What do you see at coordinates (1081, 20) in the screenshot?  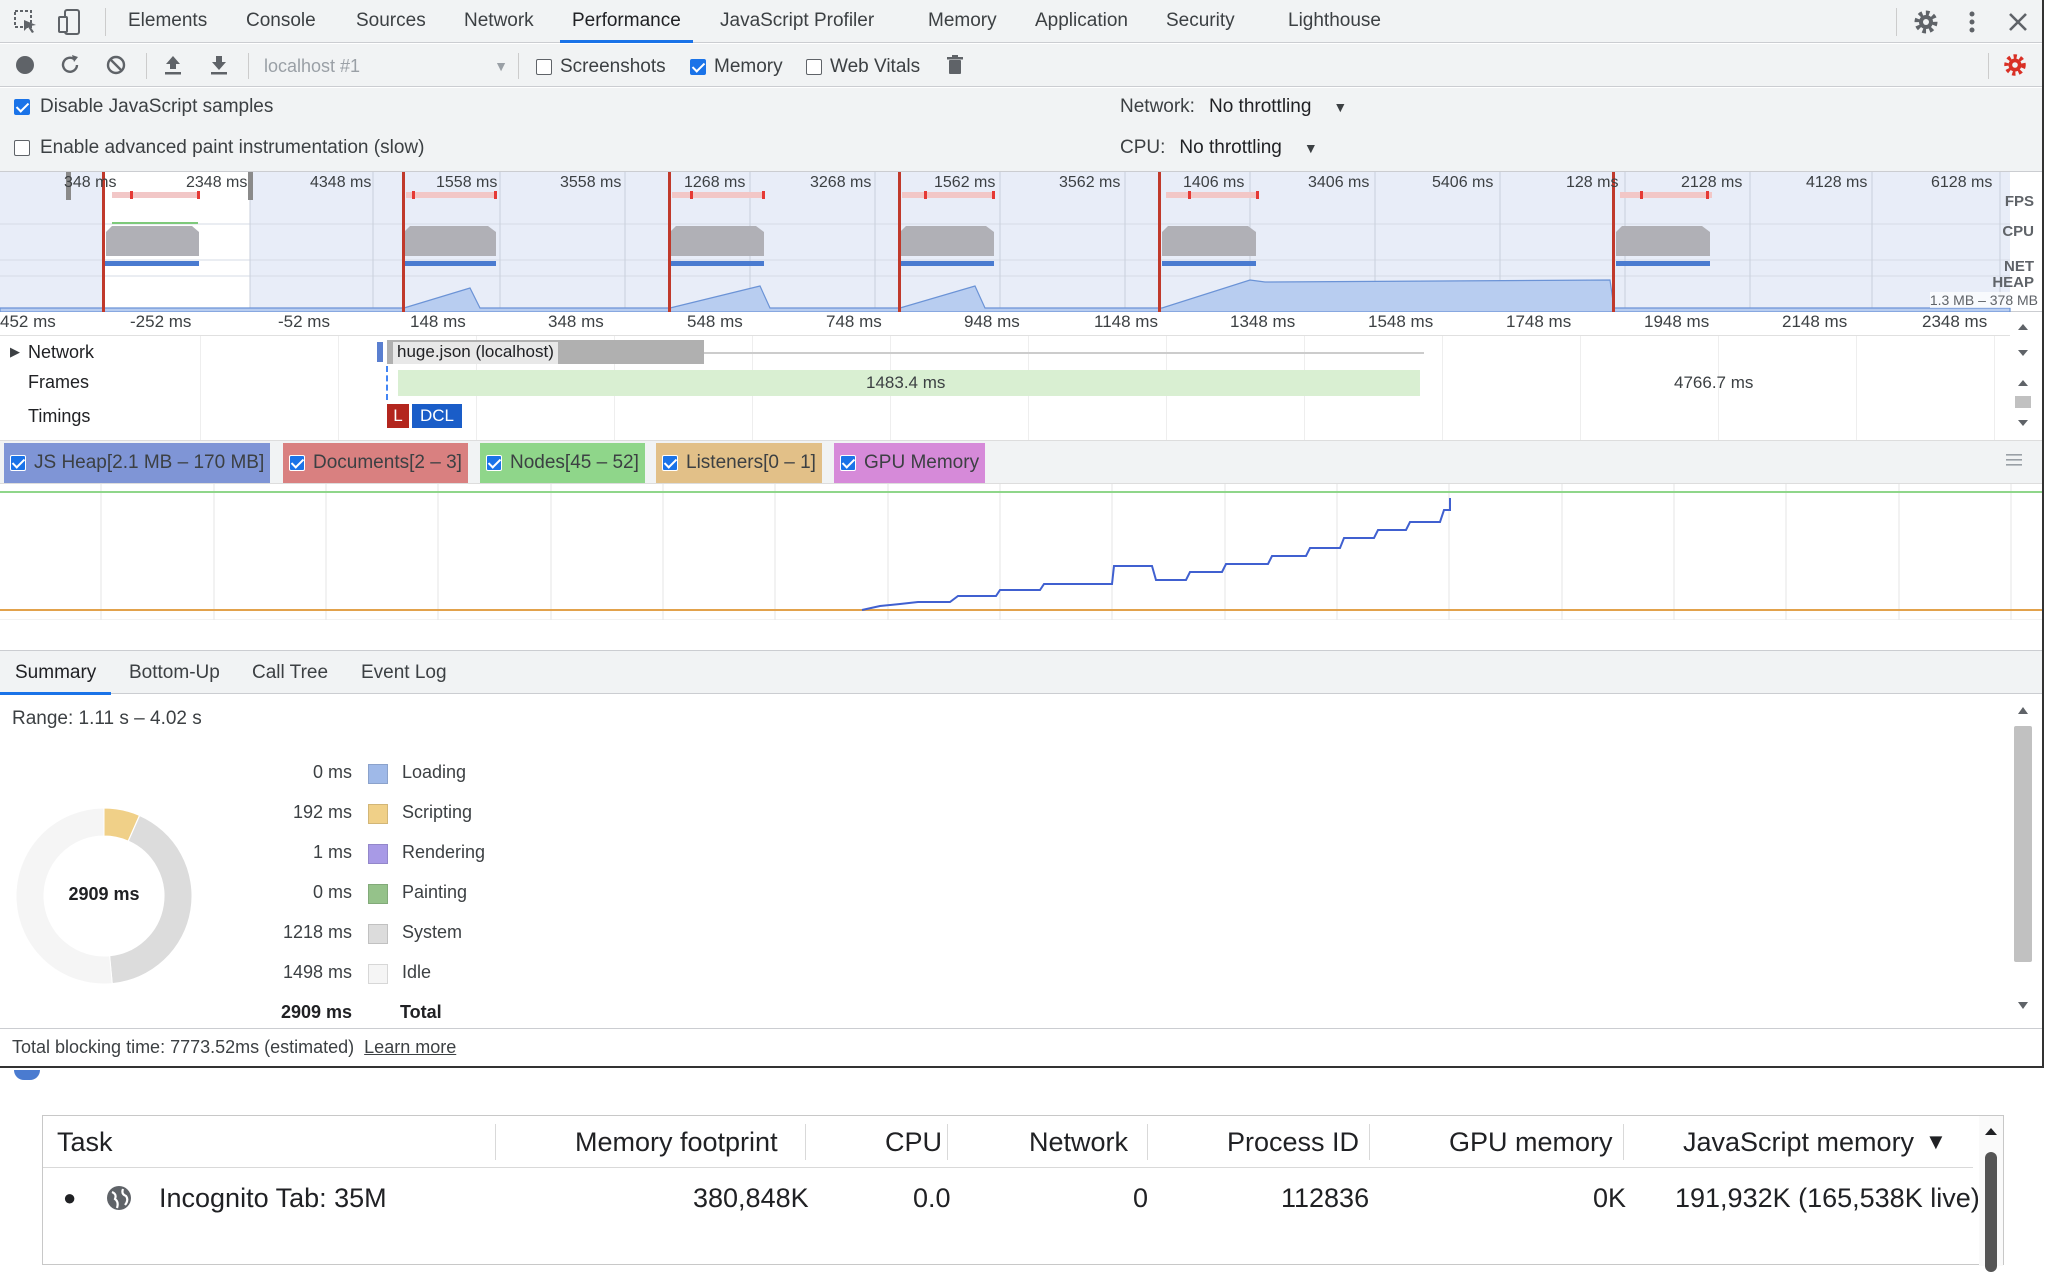 I see `tab-application: Application` at bounding box center [1081, 20].